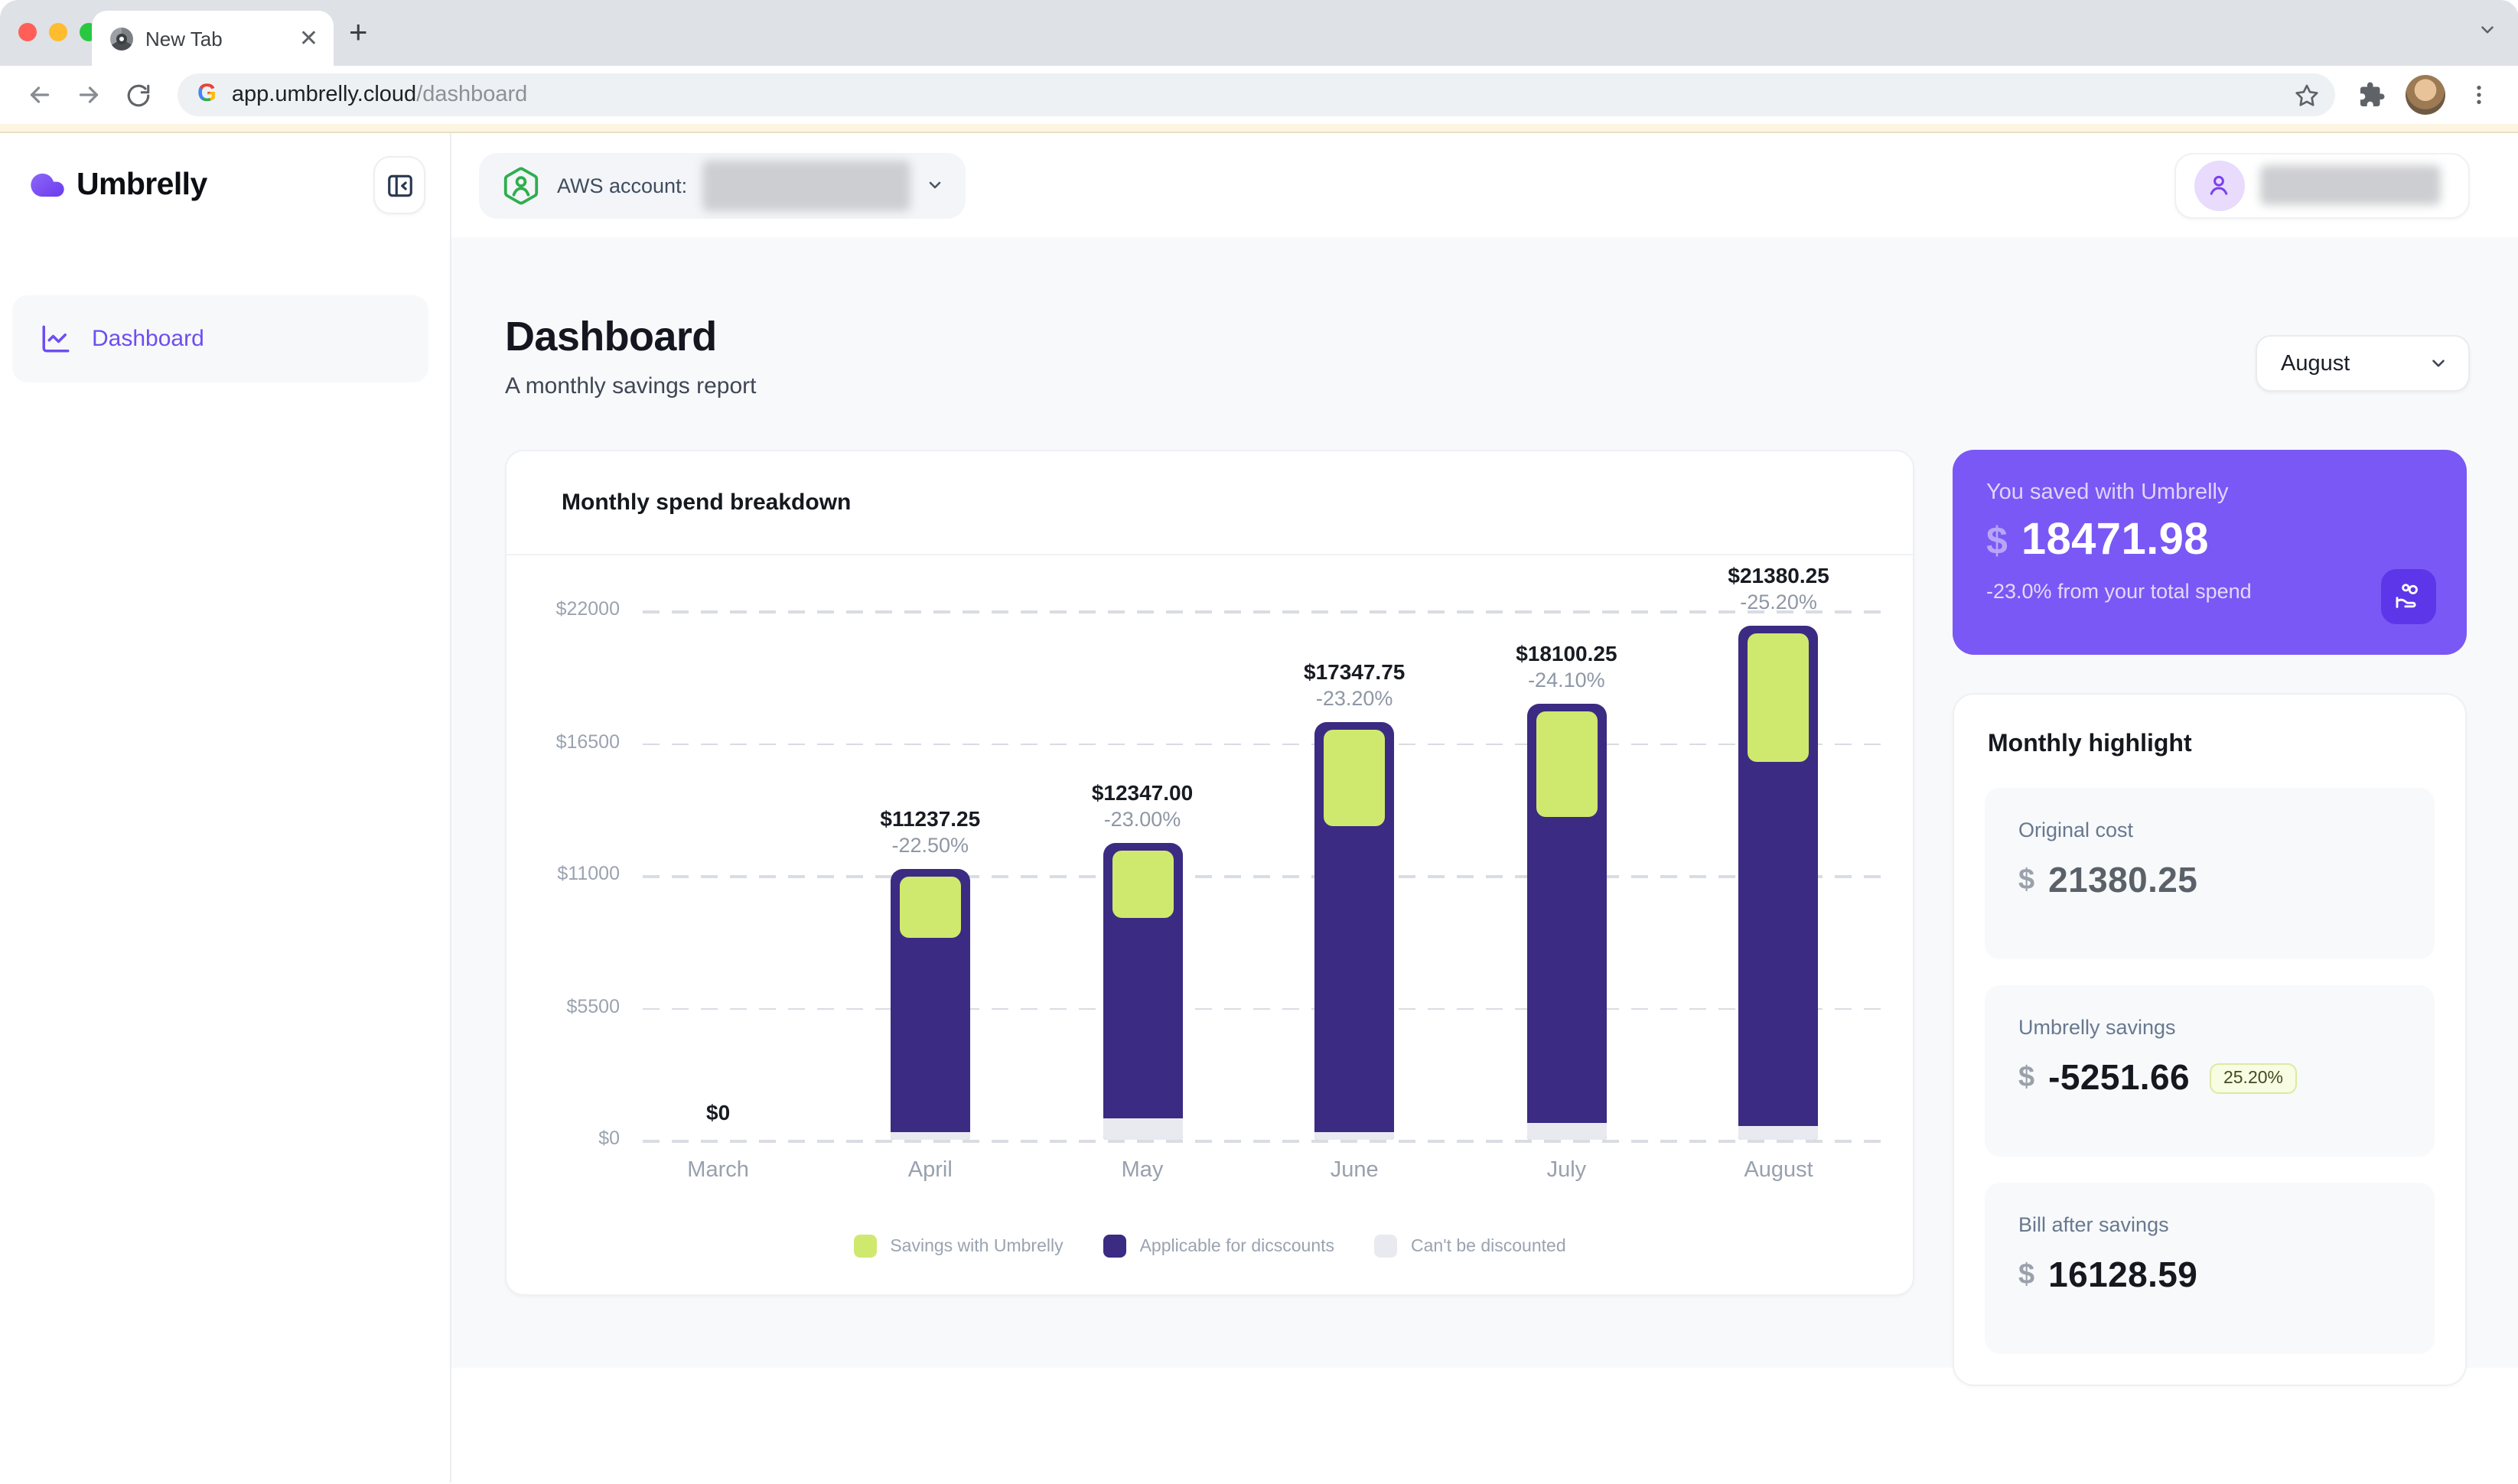 This screenshot has width=2518, height=1484. What do you see at coordinates (588, 873) in the screenshot?
I see `y-tick-label: $11000` at bounding box center [588, 873].